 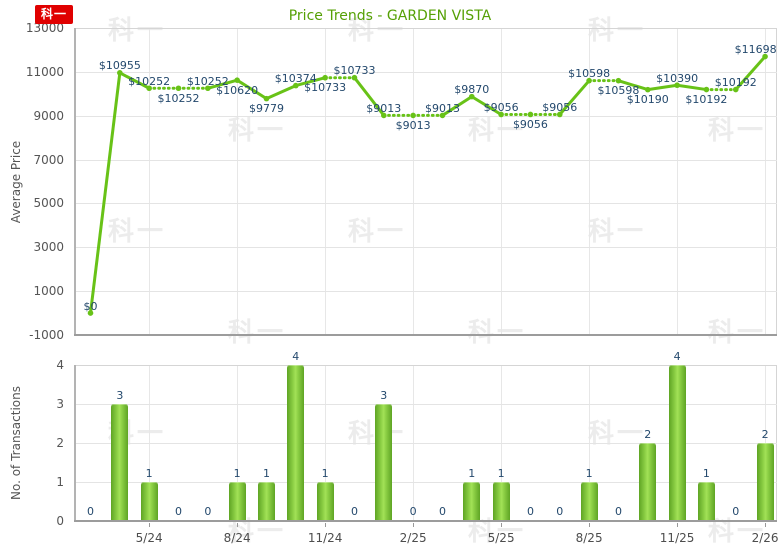 I want to click on brand-stamp-text: 科一, so click(x=53, y=14).